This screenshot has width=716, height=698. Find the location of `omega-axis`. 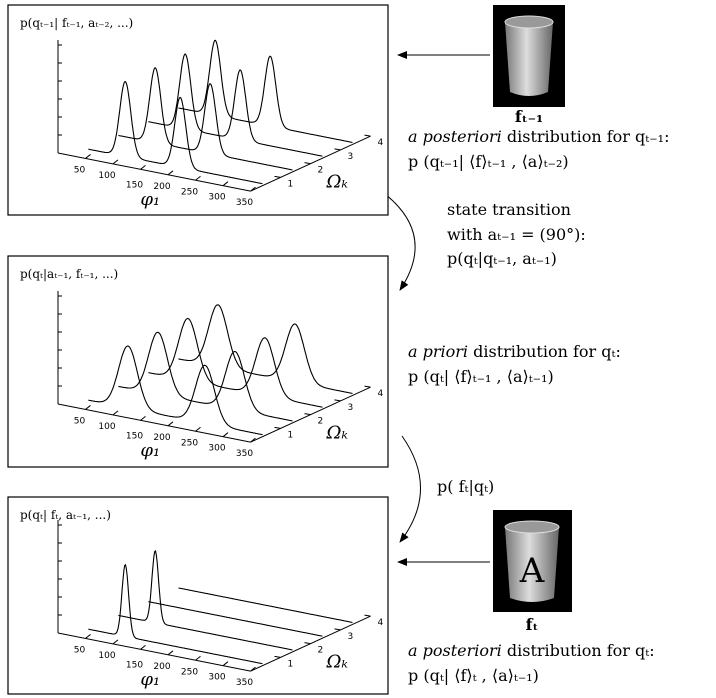

omega-axis is located at coordinates (310, 643).